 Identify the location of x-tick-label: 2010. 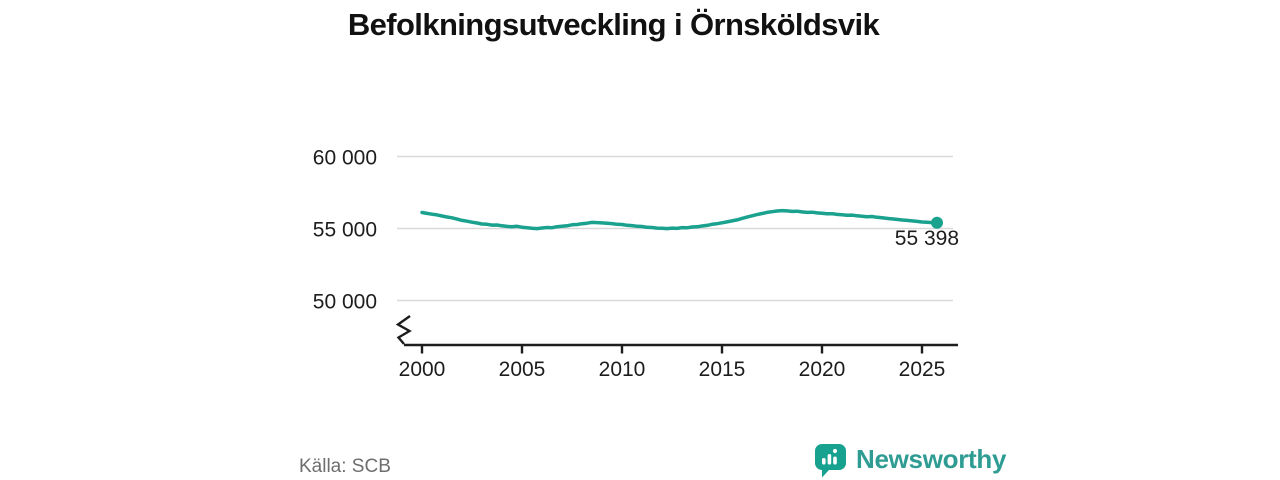
(622, 369).